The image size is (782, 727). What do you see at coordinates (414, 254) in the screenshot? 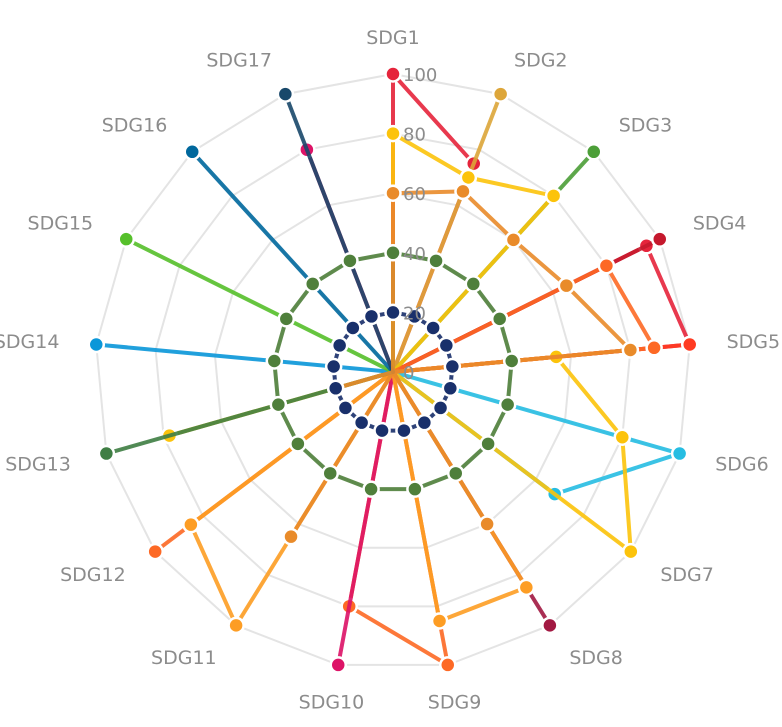
I see `tick-label: 40` at bounding box center [414, 254].